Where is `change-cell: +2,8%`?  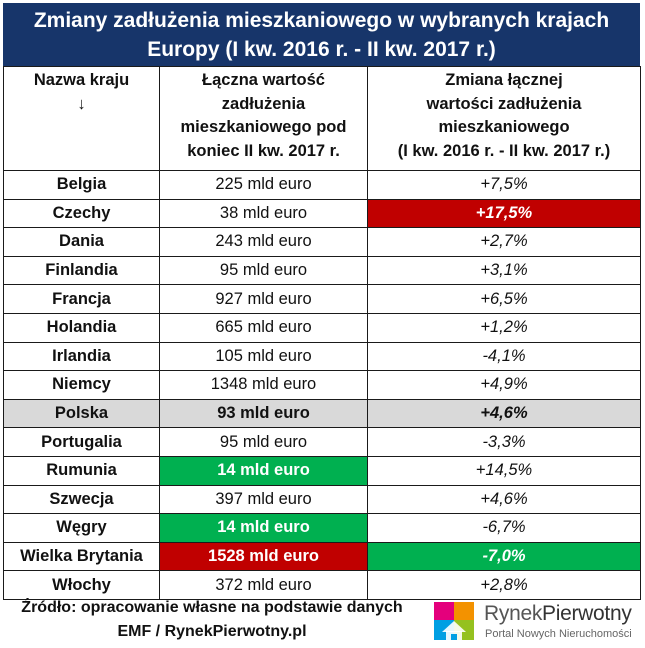 change-cell: +2,8% is located at coordinates (504, 585).